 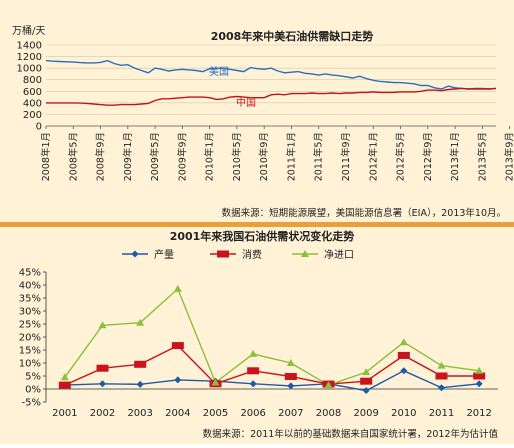 What do you see at coordinates (30, 273) in the screenshot?
I see `chart2-y-tick-label: 45%` at bounding box center [30, 273].